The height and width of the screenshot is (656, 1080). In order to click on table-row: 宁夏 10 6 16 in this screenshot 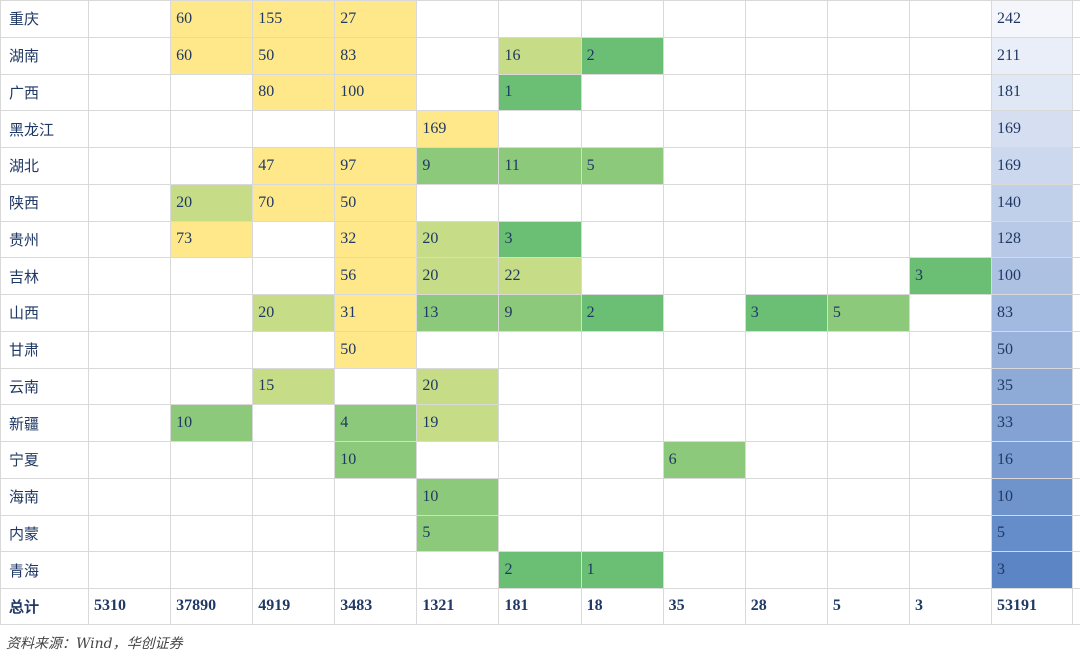, I will do `click(540, 459)`.